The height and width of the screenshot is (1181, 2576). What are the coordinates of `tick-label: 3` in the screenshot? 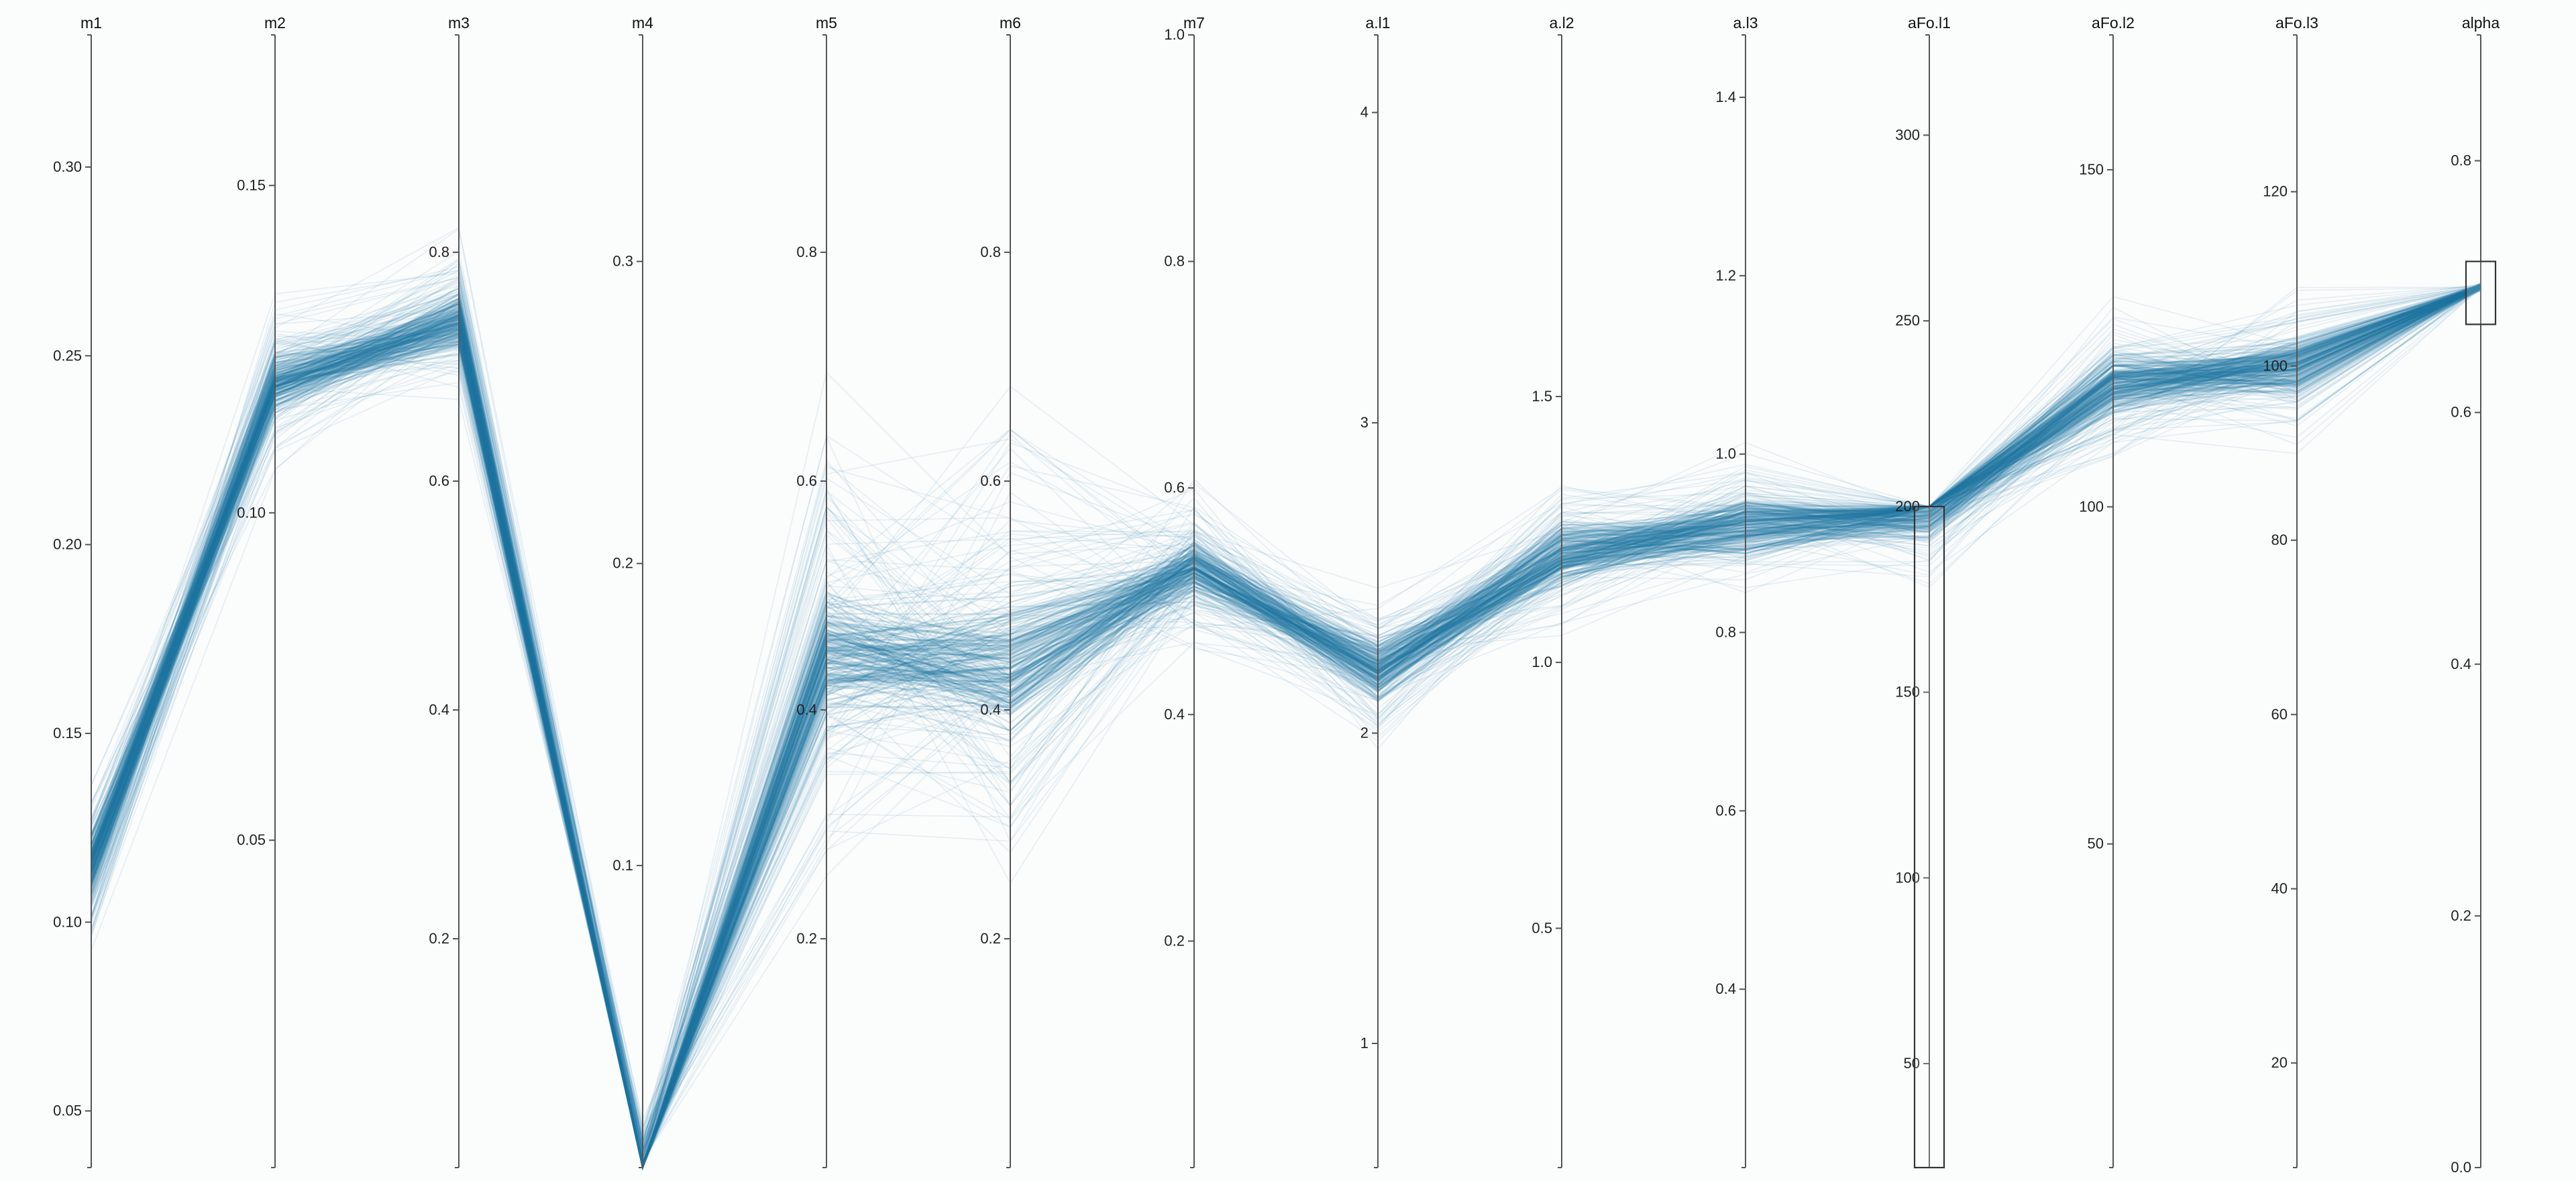 It's located at (1364, 422).